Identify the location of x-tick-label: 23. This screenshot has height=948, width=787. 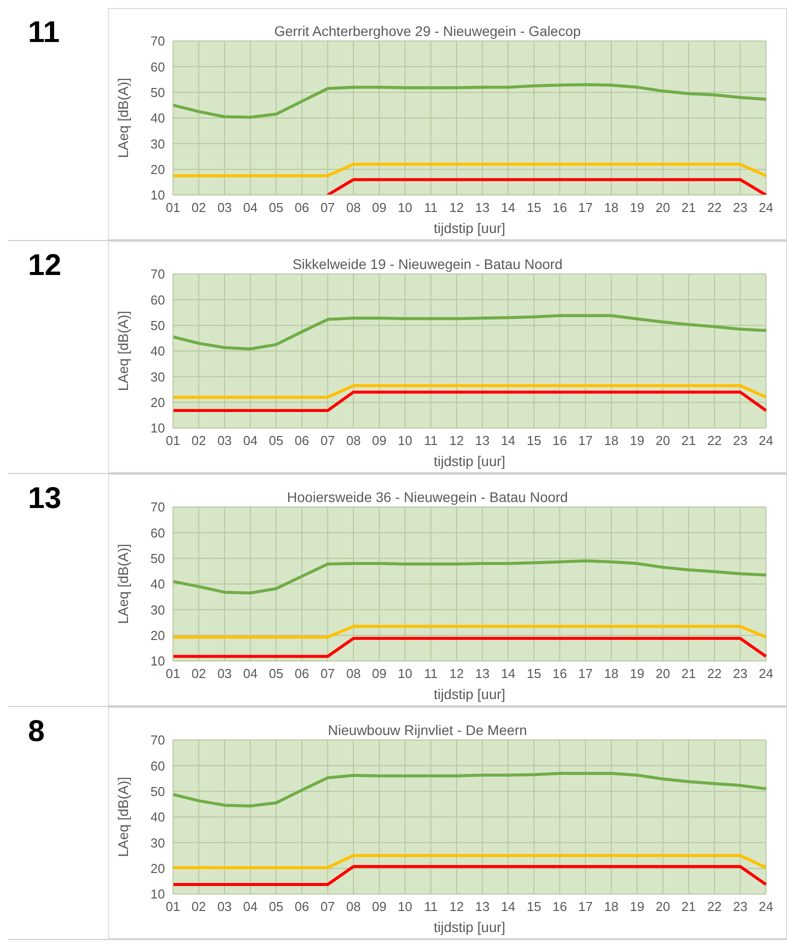
(740, 208).